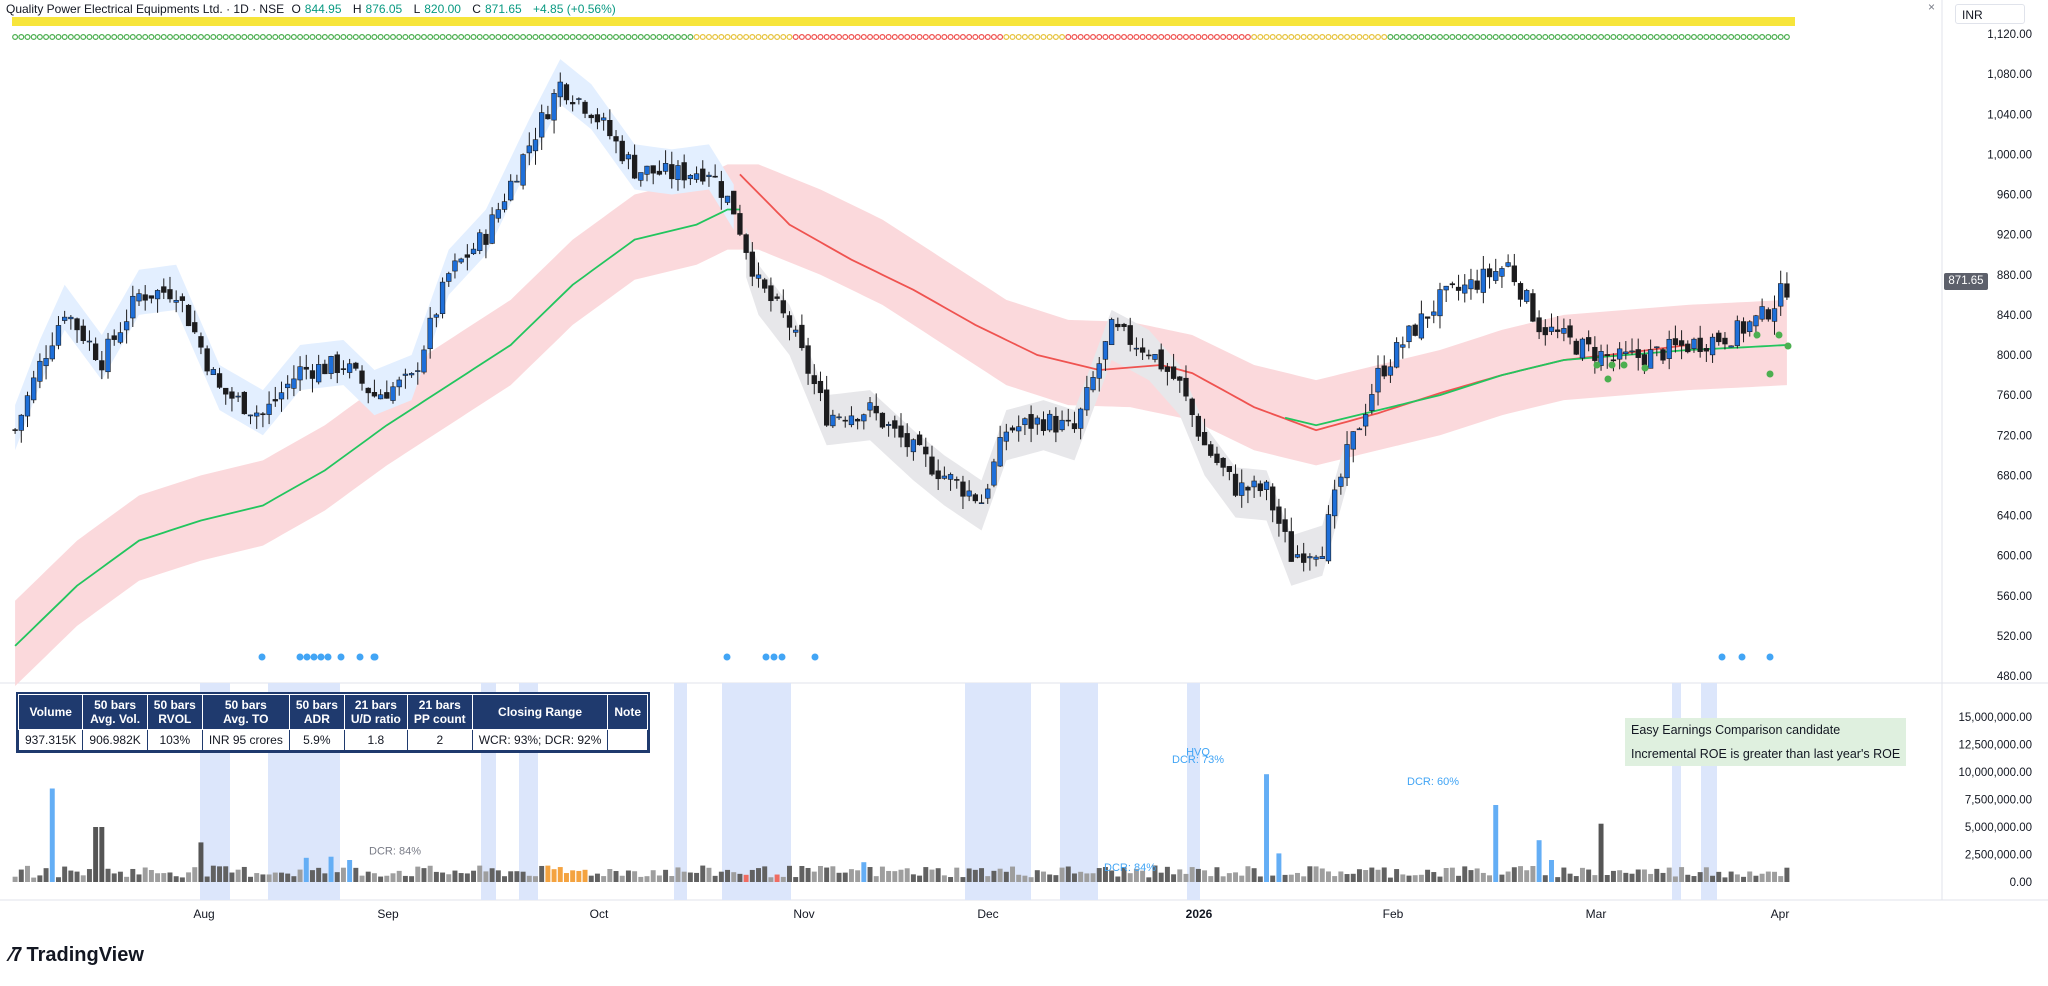  What do you see at coordinates (1990, 14) in the screenshot?
I see `currency-selector: INR` at bounding box center [1990, 14].